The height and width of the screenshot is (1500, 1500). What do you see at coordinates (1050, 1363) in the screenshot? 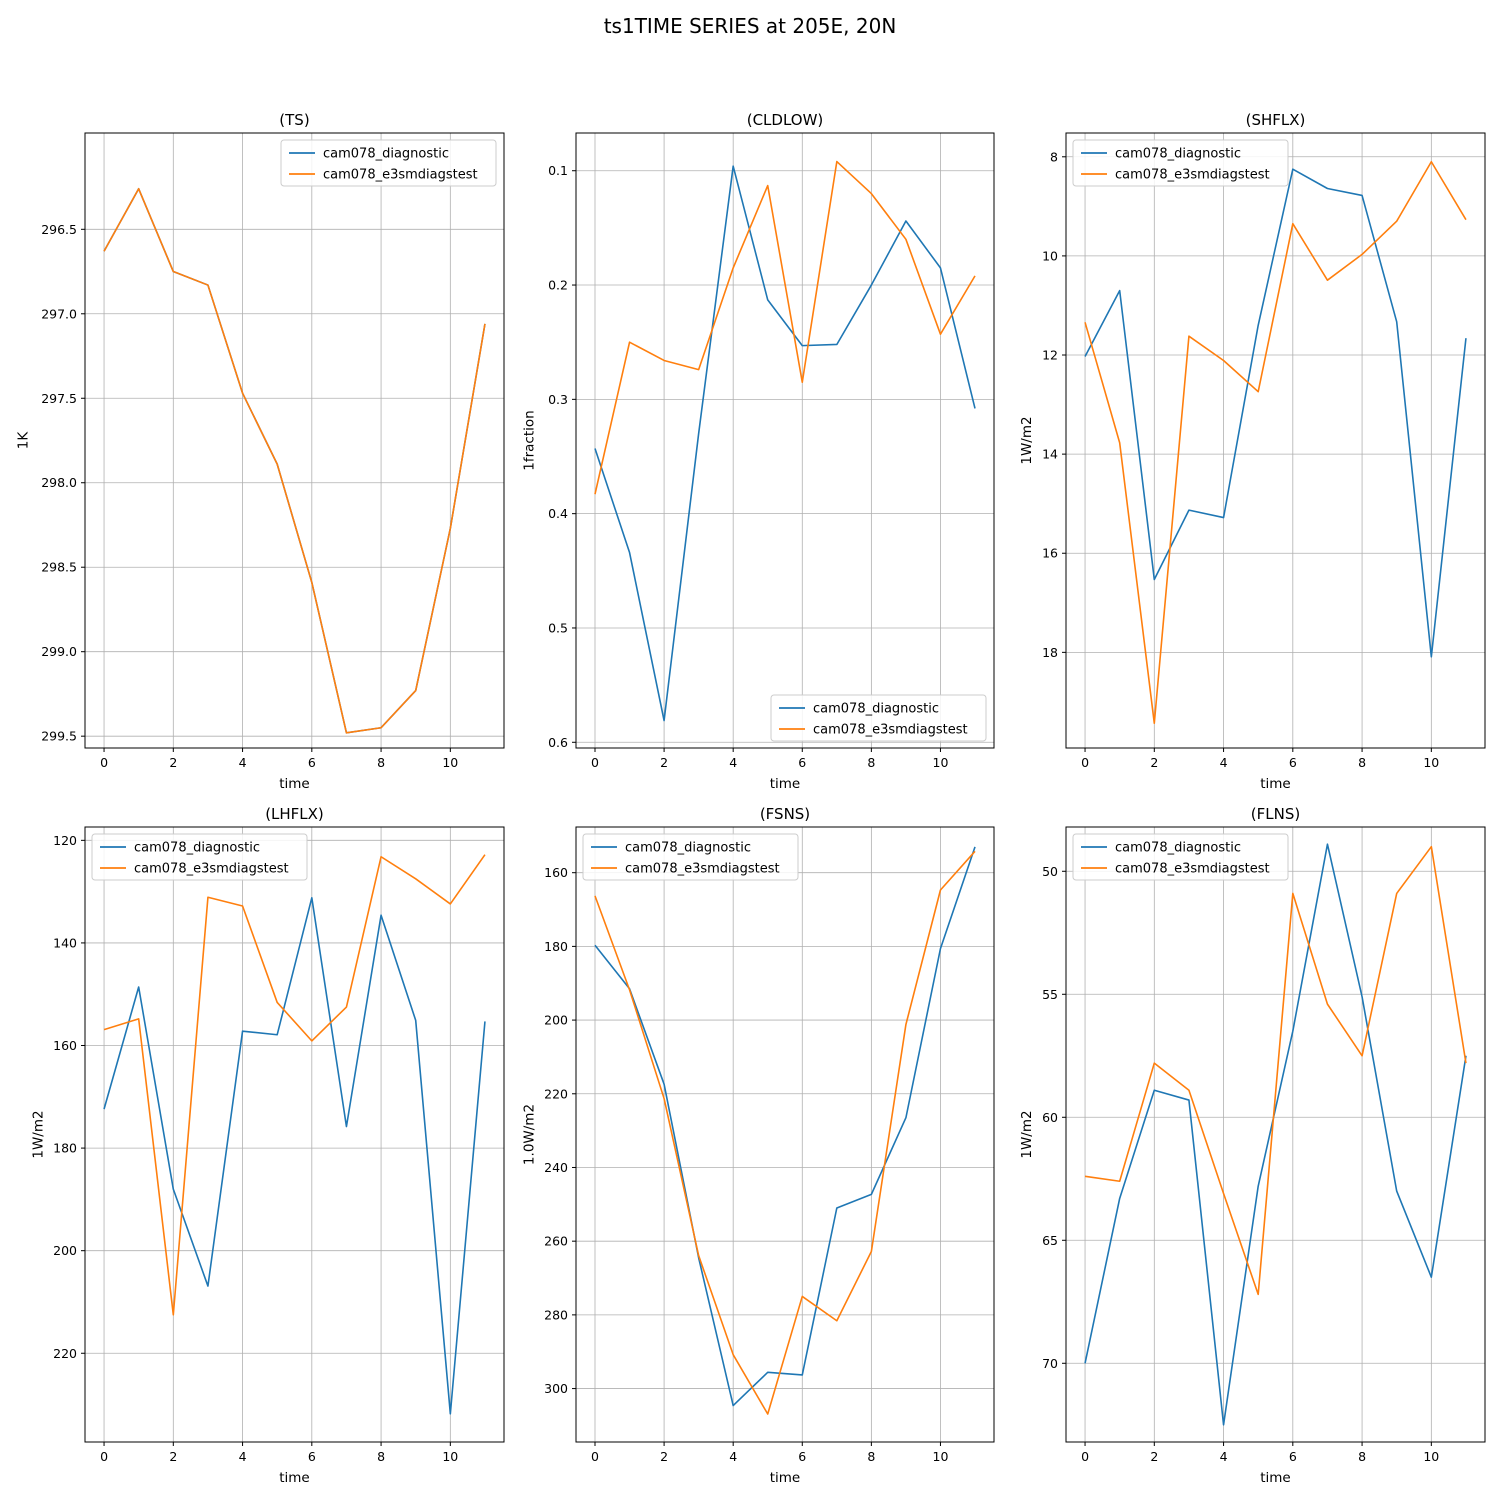
I see `y-tick-label: 70` at bounding box center [1050, 1363].